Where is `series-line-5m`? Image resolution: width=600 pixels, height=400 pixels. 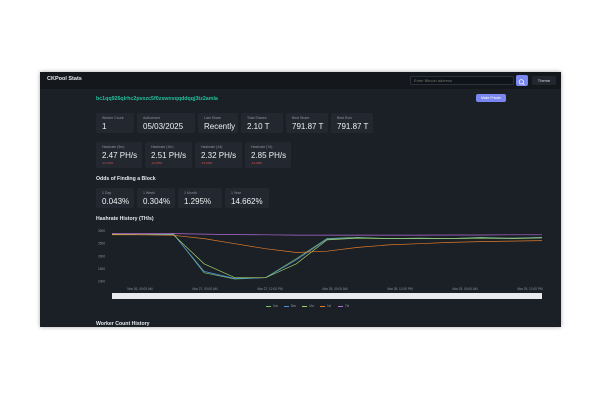
series-line-5m is located at coordinates (327, 256).